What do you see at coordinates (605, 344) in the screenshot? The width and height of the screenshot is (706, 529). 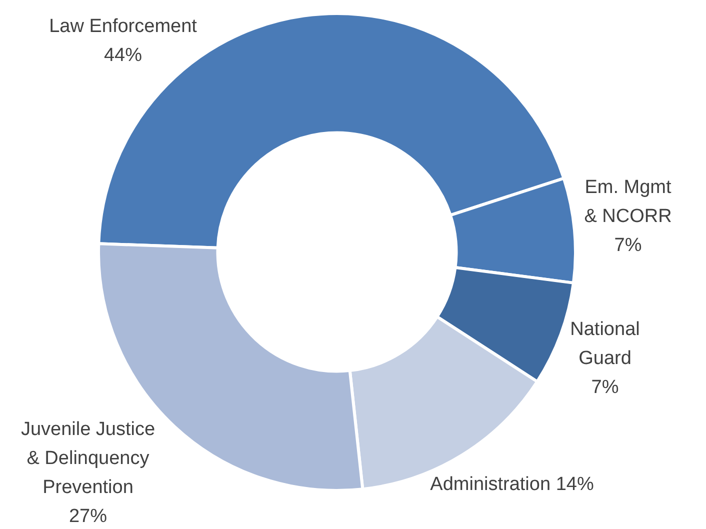 I see `slice-label: National Guard` at bounding box center [605, 344].